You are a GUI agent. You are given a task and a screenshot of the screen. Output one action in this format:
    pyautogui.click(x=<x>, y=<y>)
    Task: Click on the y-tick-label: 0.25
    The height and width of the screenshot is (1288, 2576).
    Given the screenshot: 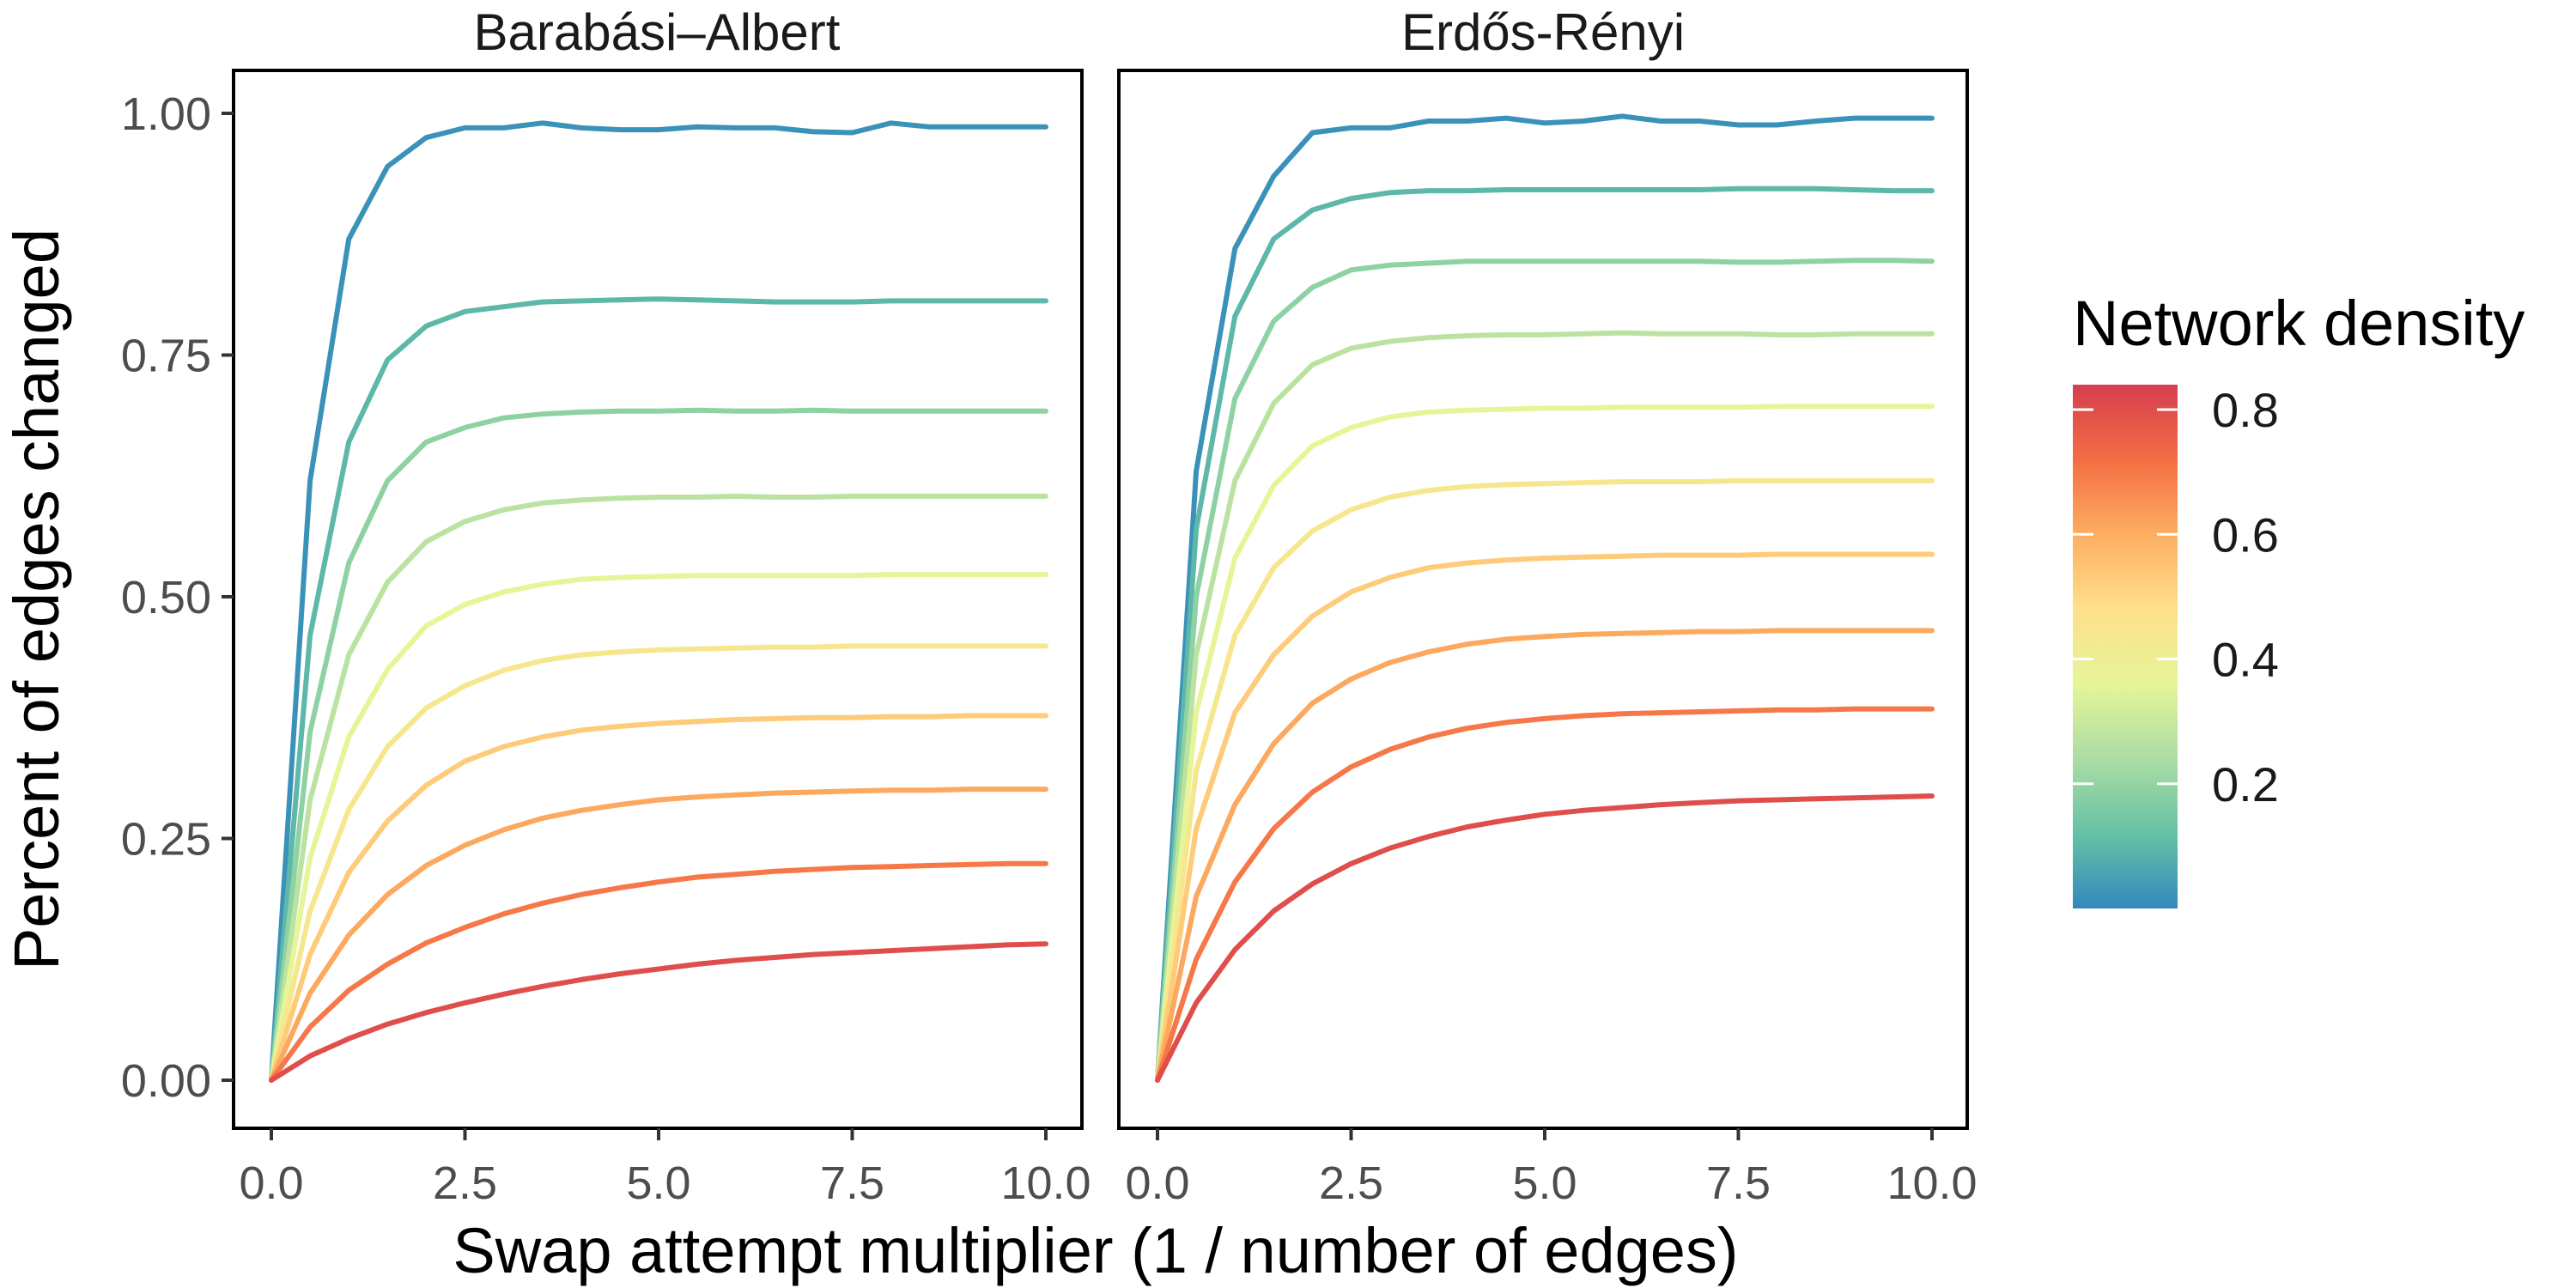 What is the action you would take?
    pyautogui.click(x=166, y=840)
    